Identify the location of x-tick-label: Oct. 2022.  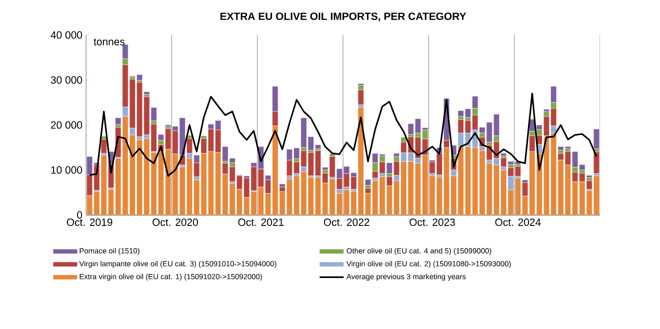
(347, 222).